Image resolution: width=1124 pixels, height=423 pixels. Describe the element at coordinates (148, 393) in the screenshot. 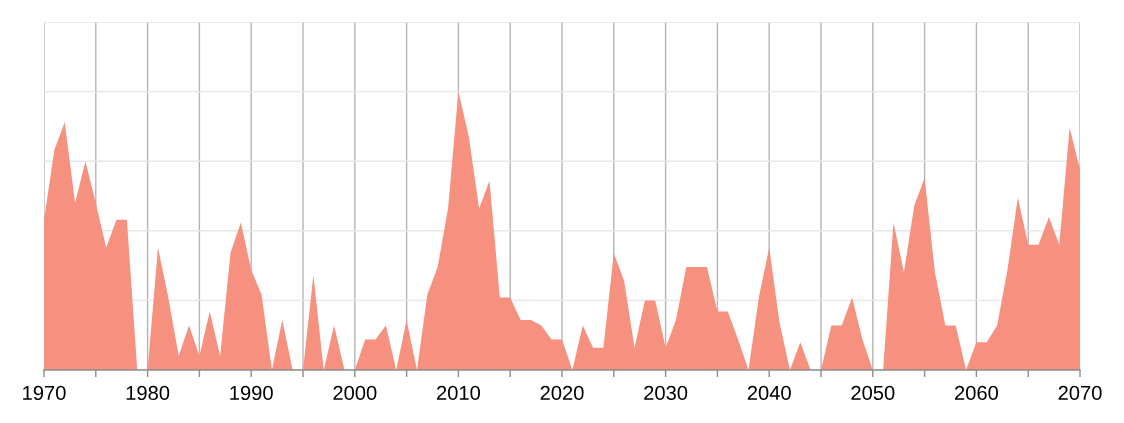

I see `x-tick-label: 1980` at that location.